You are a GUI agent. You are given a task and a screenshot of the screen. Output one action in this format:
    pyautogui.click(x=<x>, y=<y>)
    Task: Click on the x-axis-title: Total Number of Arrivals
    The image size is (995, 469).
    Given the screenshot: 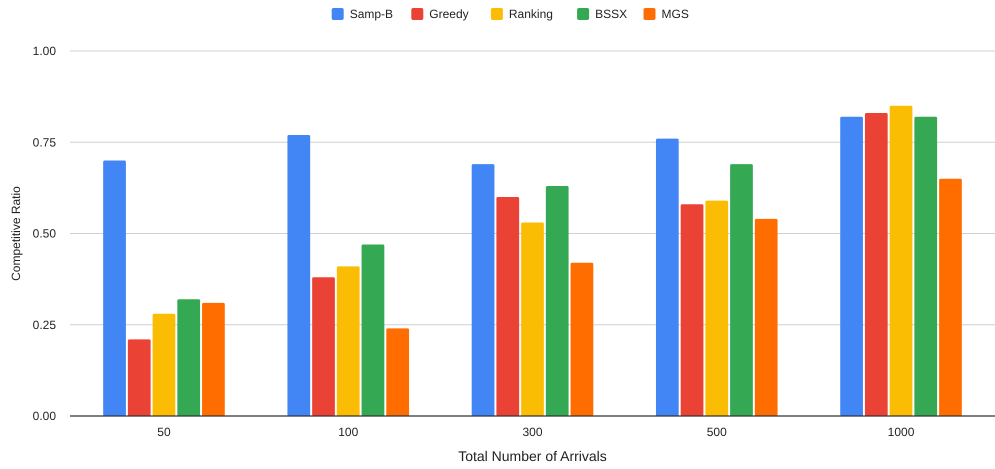 What is the action you would take?
    pyautogui.click(x=532, y=456)
    